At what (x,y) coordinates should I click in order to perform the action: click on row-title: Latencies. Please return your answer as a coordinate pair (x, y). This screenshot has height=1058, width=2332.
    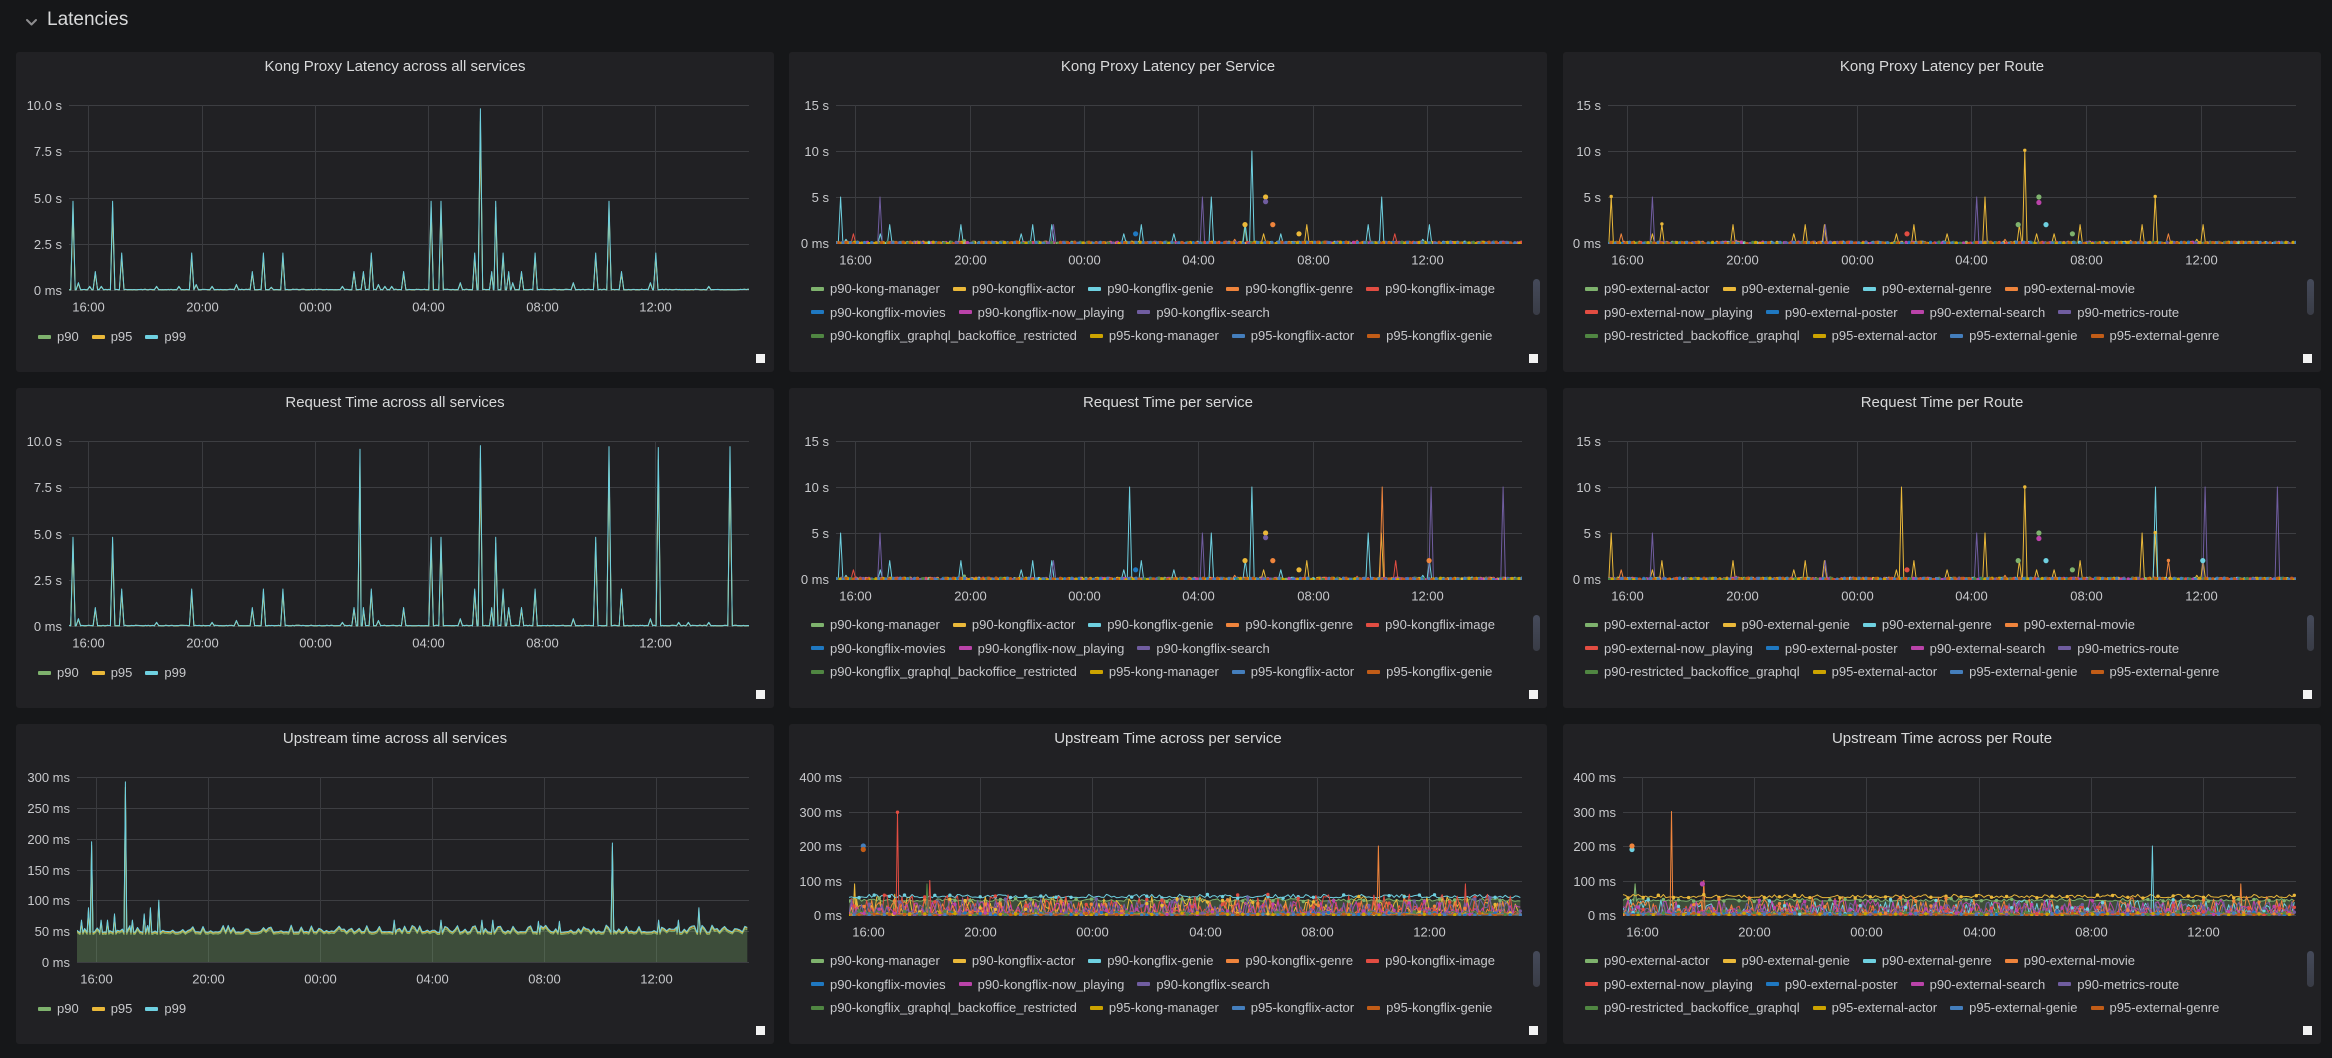
    Looking at the image, I should click on (87, 19).